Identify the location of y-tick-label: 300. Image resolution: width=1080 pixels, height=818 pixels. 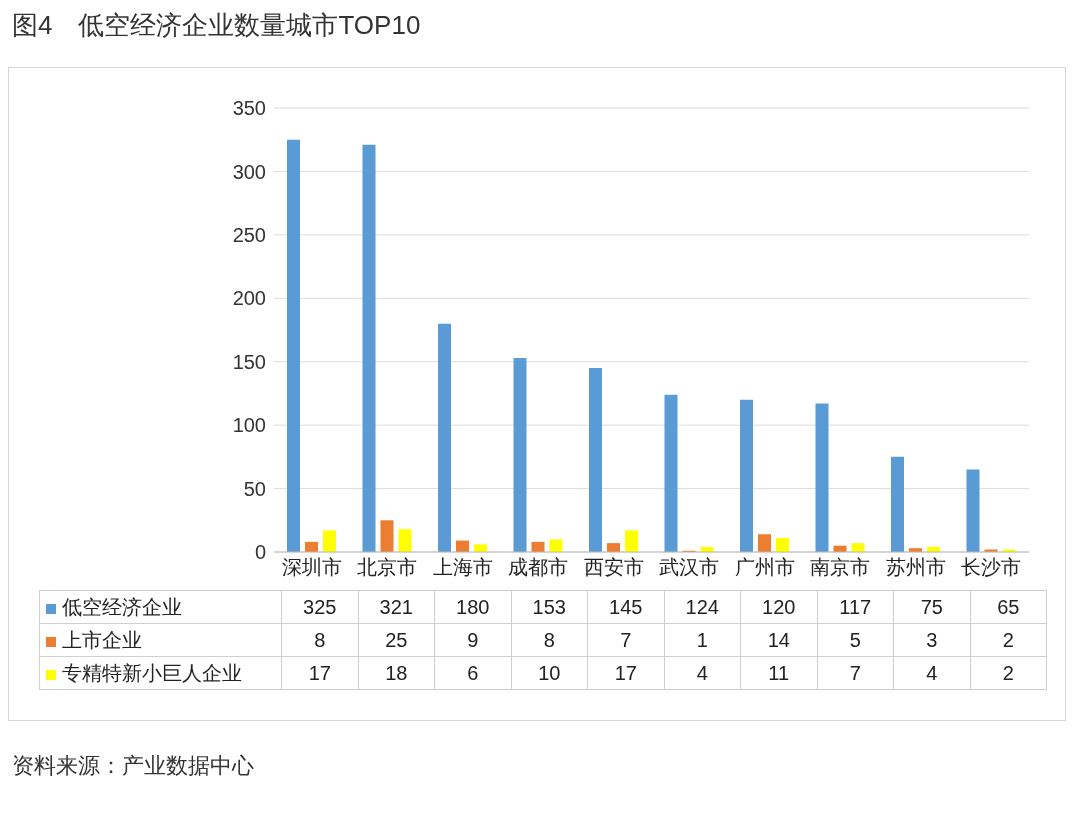
(249, 171).